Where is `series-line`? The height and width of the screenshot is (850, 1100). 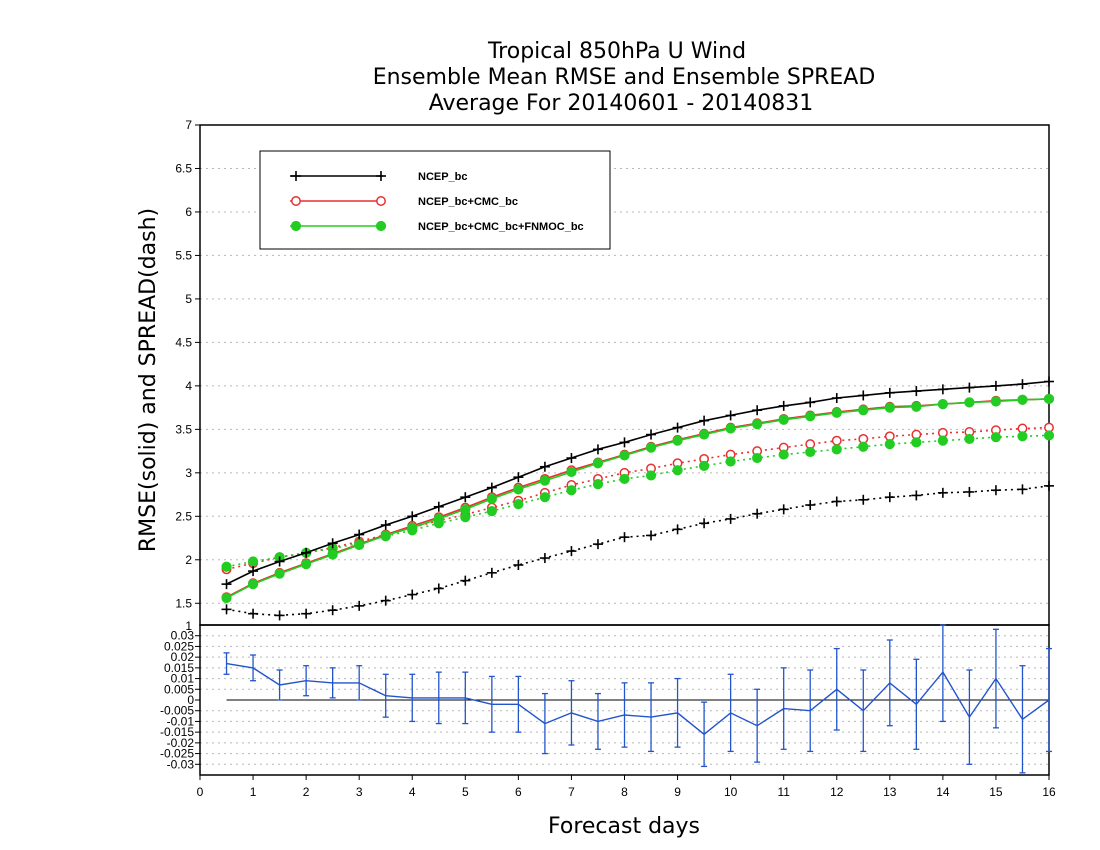
series-line is located at coordinates (638, 551).